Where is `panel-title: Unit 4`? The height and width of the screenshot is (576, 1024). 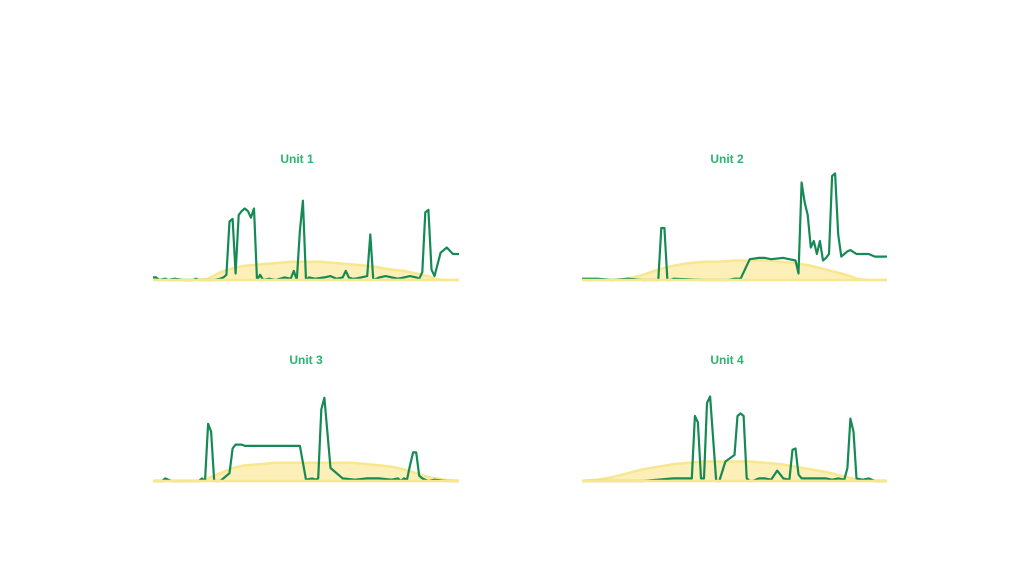 panel-title: Unit 4 is located at coordinates (727, 360).